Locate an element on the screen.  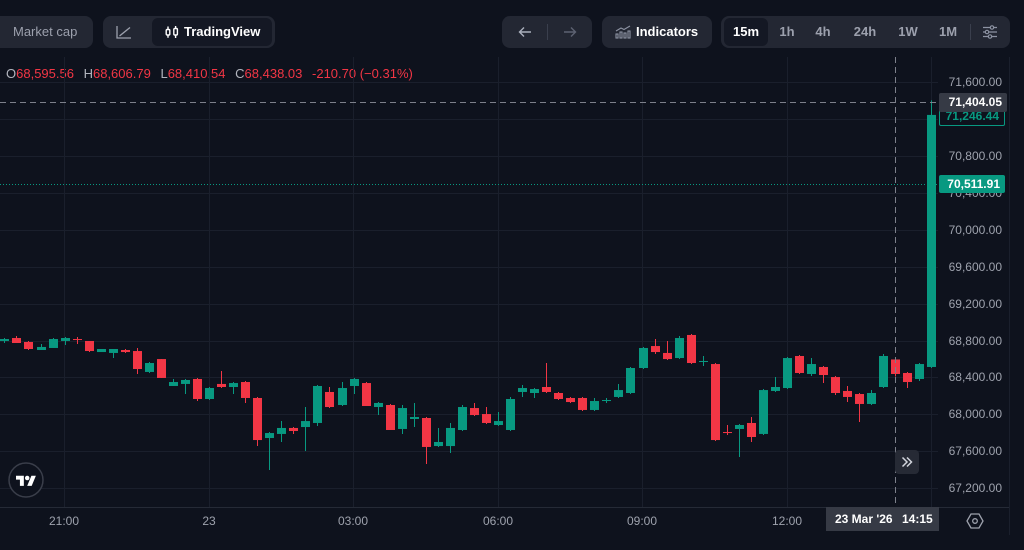
tradingview-toggle-button: TradingView is located at coordinates (212, 32).